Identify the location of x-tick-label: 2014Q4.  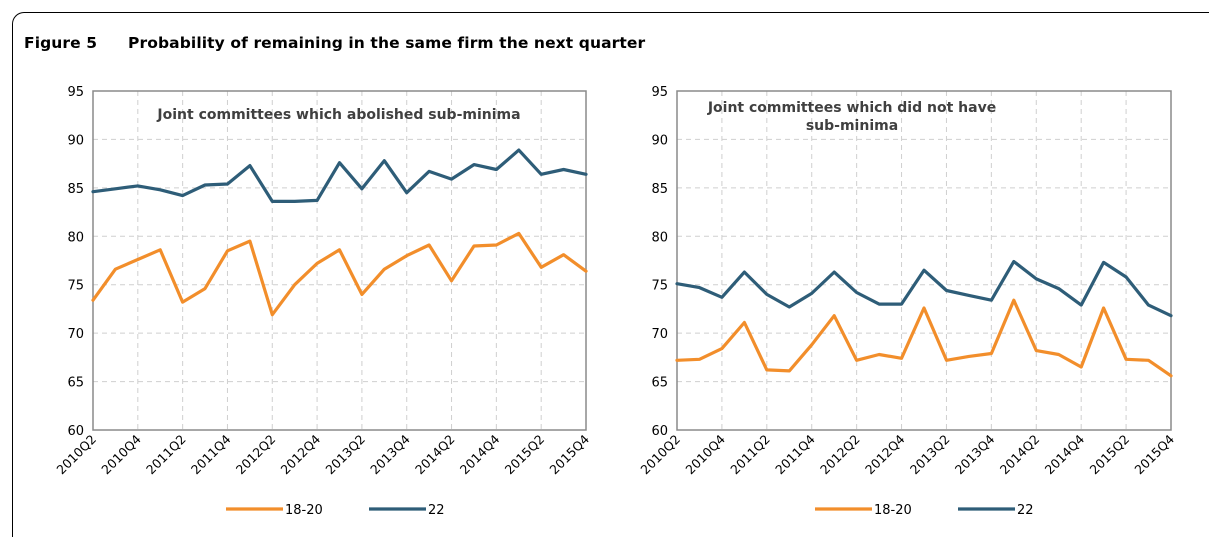
(1065, 454).